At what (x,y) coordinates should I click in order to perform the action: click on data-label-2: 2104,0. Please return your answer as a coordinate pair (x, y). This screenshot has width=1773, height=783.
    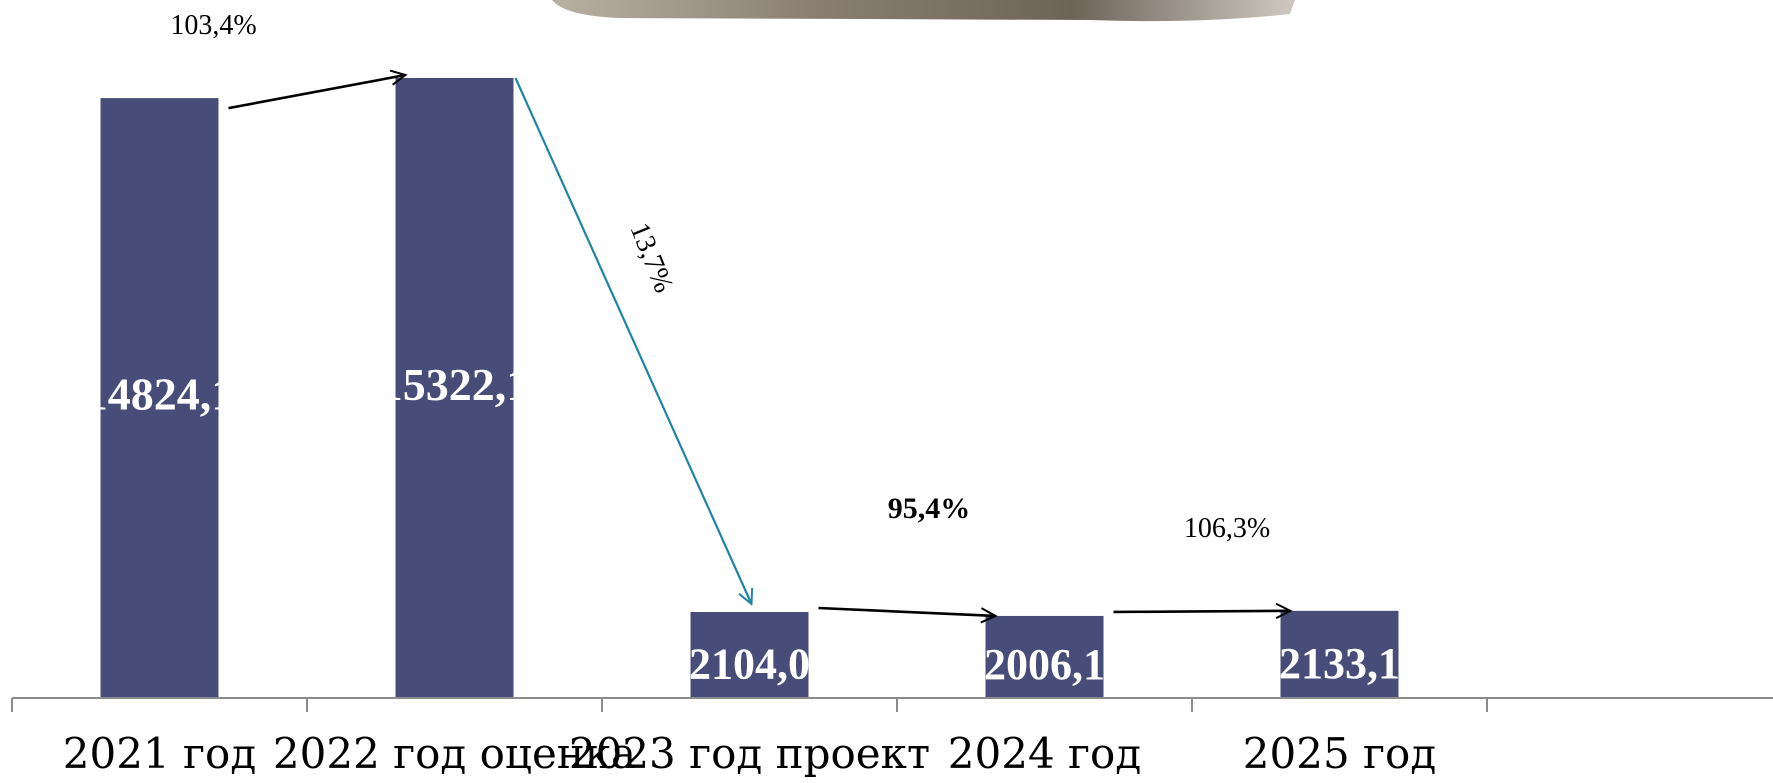
    Looking at the image, I should click on (749, 663).